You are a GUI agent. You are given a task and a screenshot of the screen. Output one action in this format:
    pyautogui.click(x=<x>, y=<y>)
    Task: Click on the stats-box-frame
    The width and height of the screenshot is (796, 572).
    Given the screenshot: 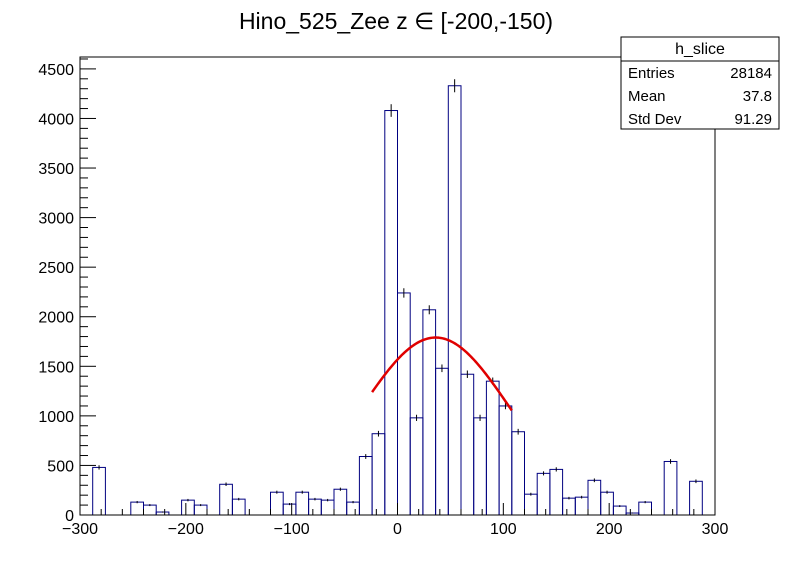 What is the action you would take?
    pyautogui.click(x=700, y=83)
    